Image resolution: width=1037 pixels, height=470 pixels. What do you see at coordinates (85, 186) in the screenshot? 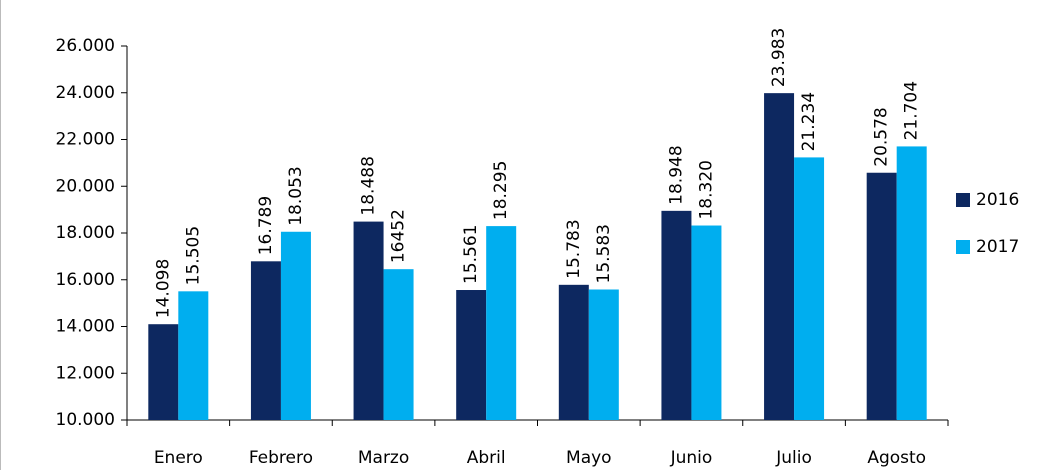
I see `y-tick-label: 20.000` at bounding box center [85, 186].